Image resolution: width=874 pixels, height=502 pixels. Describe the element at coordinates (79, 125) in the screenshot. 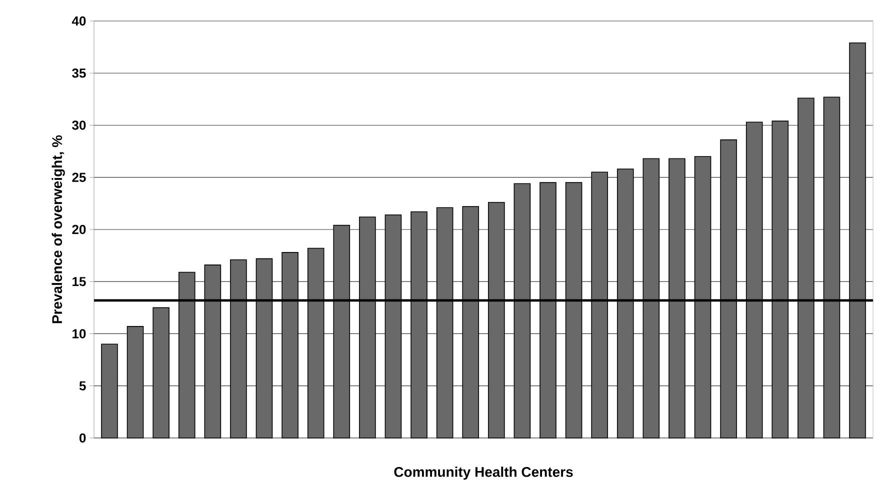

I see `y-tick-label: 30` at that location.